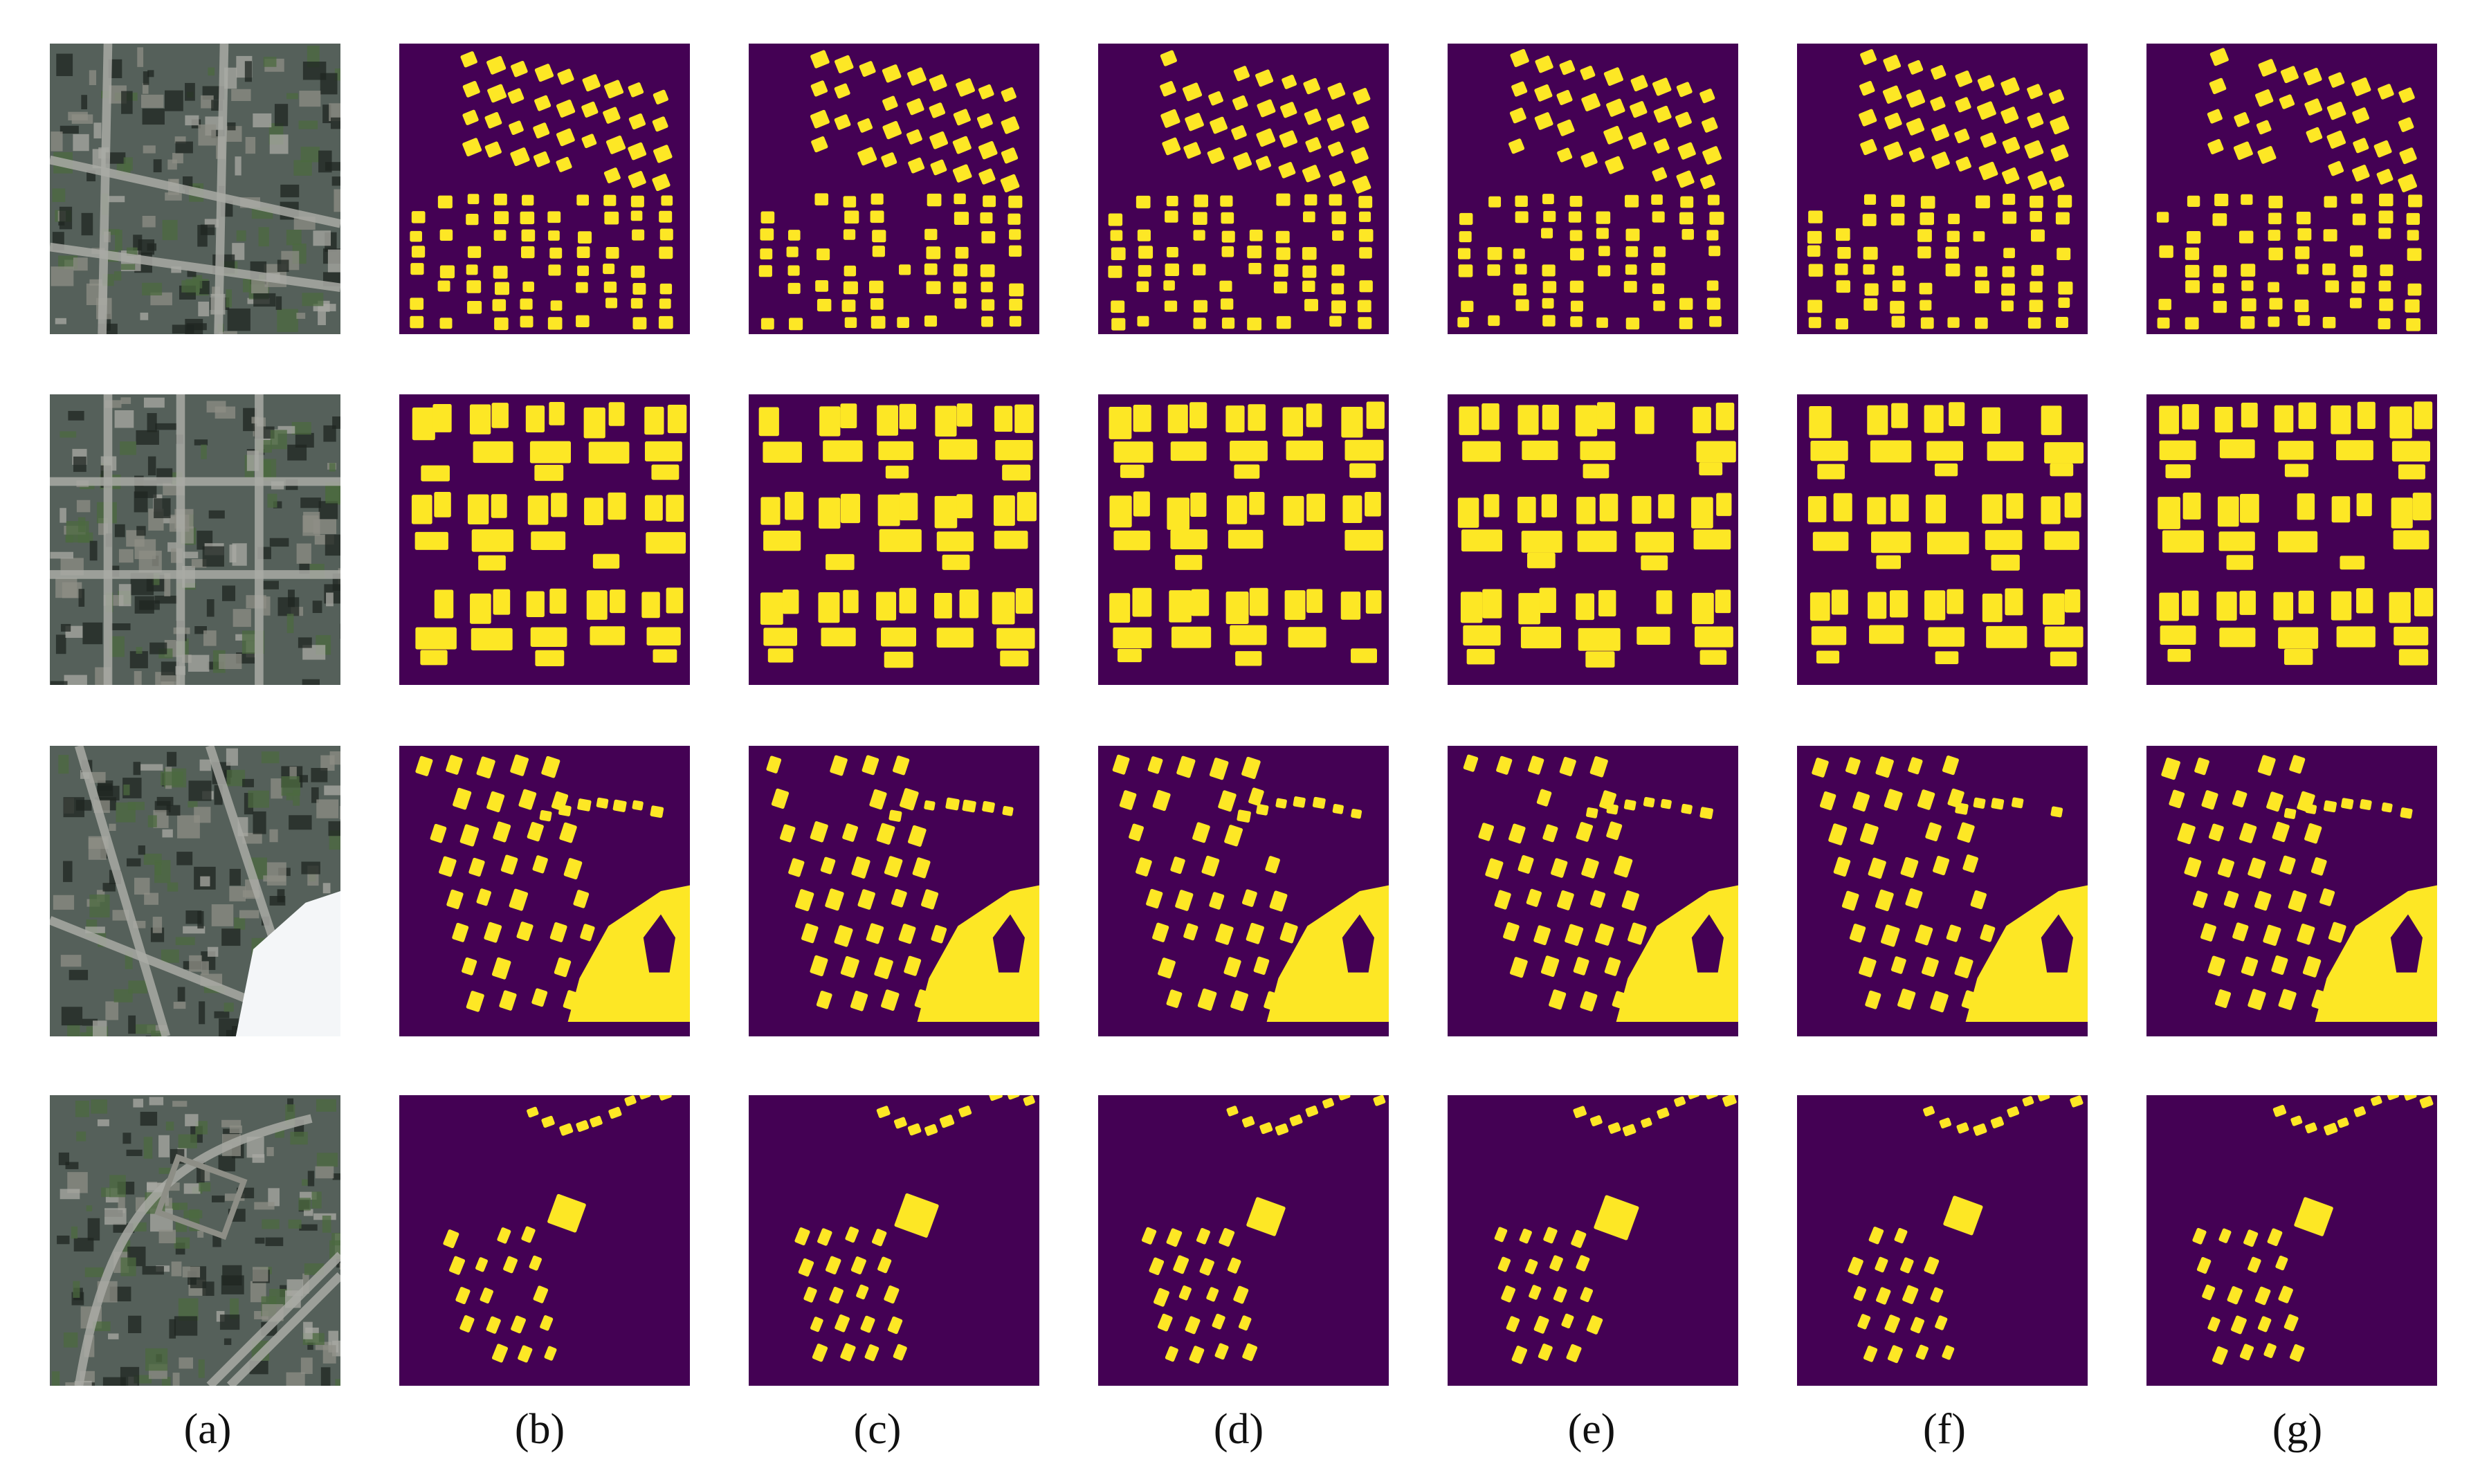  Describe the element at coordinates (1238, 1429) in the screenshot. I see `column-label: (d)` at that location.